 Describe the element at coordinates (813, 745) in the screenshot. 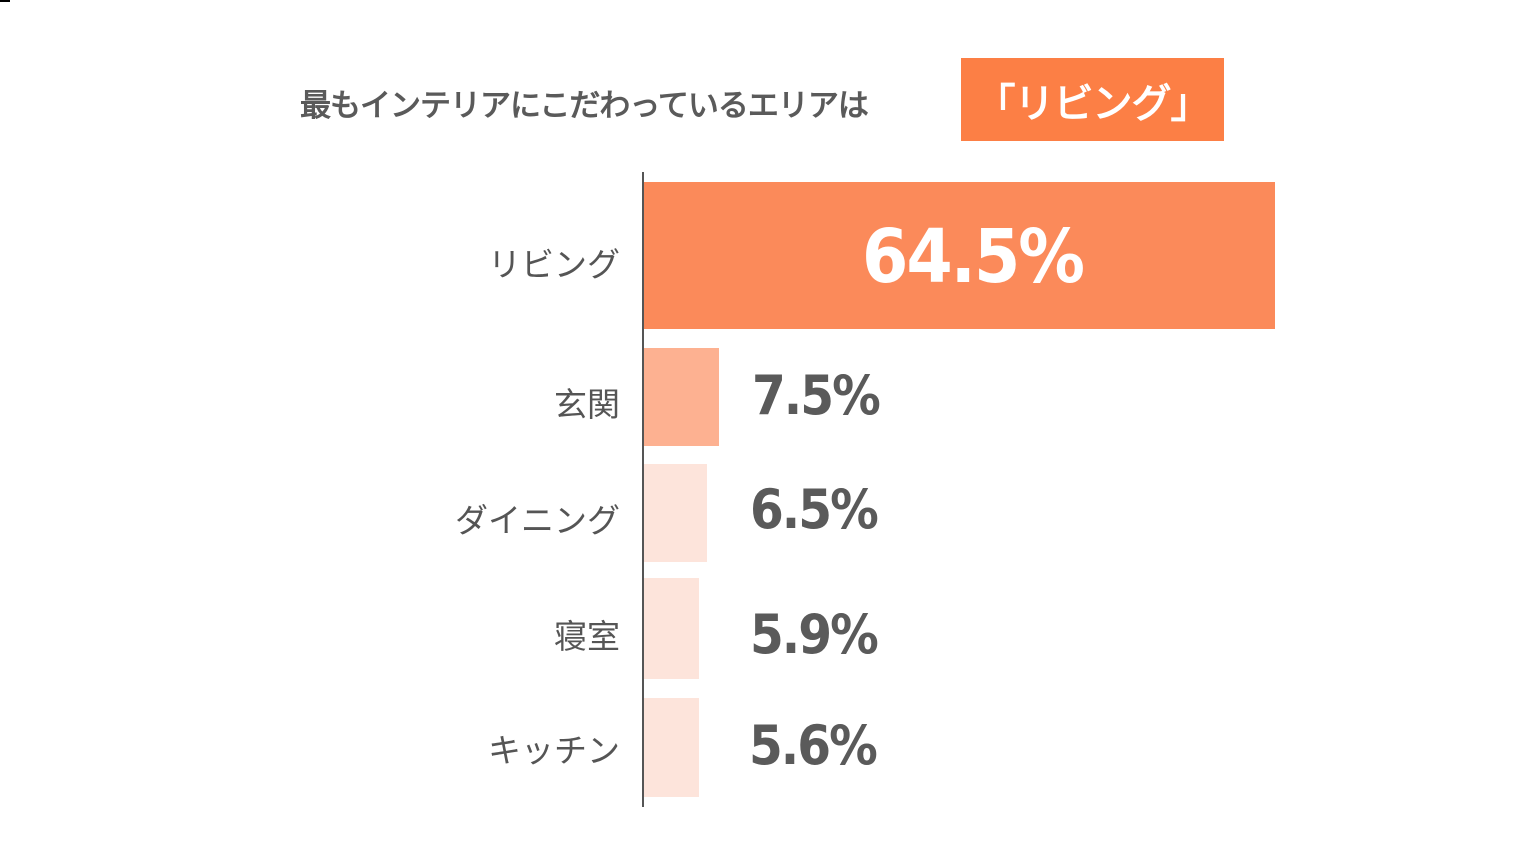

I see `value-label: 5.6%` at that location.